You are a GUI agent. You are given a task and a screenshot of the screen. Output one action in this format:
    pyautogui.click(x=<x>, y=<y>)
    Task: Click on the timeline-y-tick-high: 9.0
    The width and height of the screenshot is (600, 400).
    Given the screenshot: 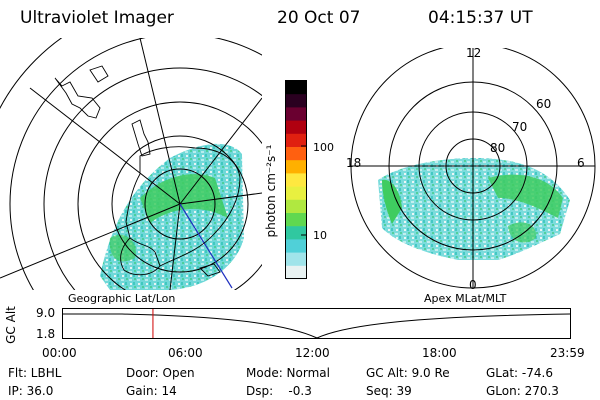 What is the action you would take?
    pyautogui.click(x=46, y=313)
    